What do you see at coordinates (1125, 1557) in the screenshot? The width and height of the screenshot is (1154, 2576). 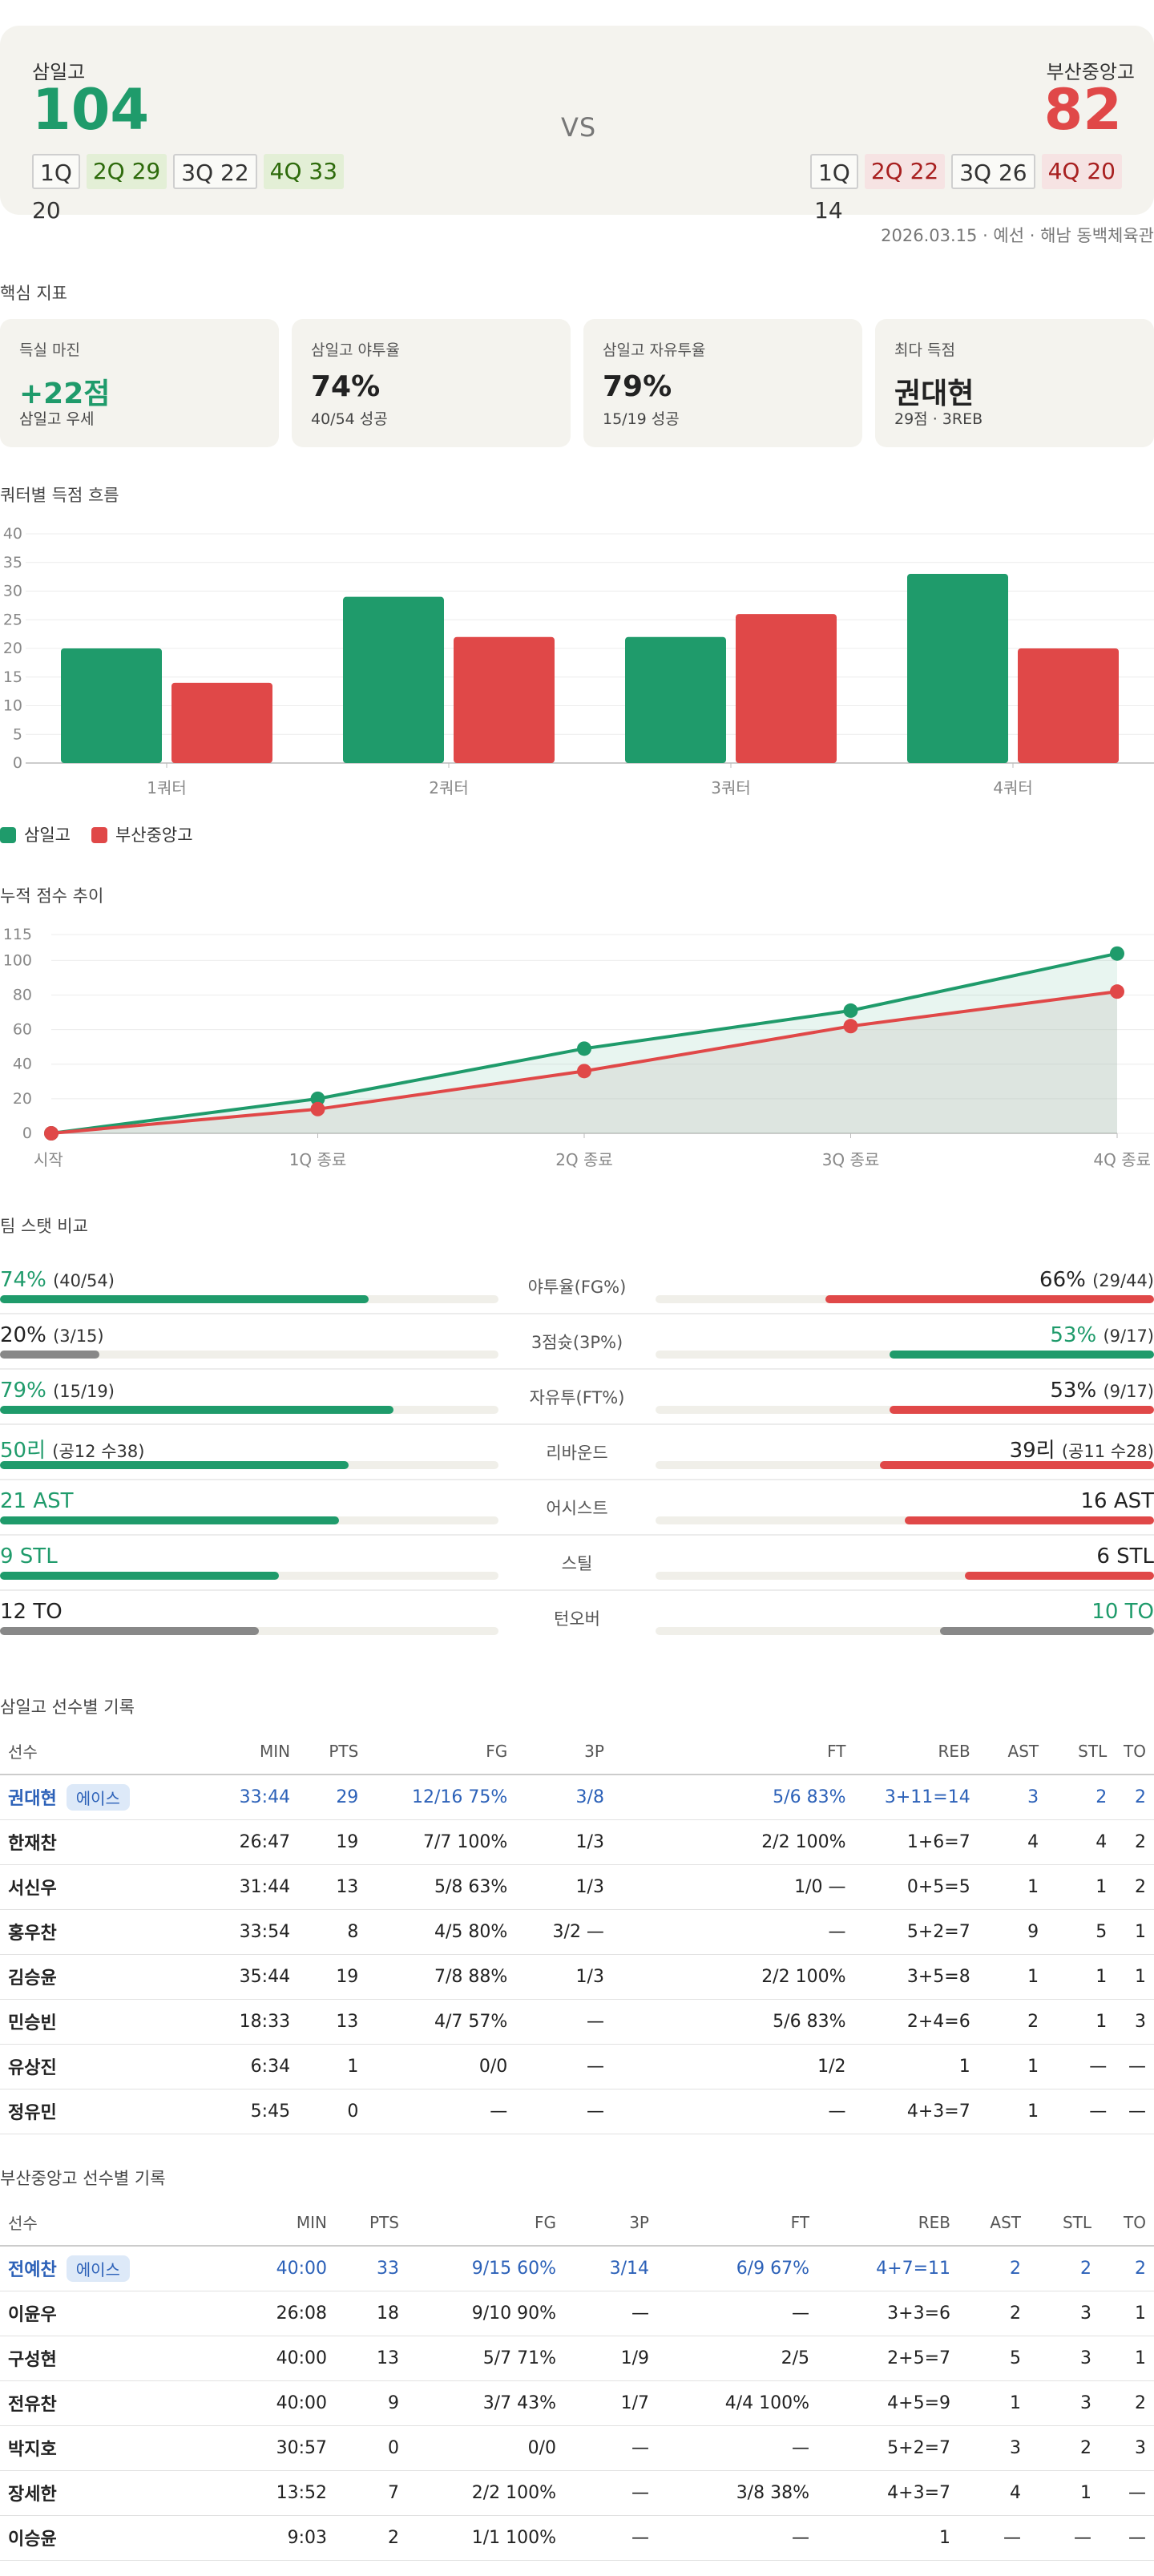 I see `away-stat-main: 6 STL` at bounding box center [1125, 1557].